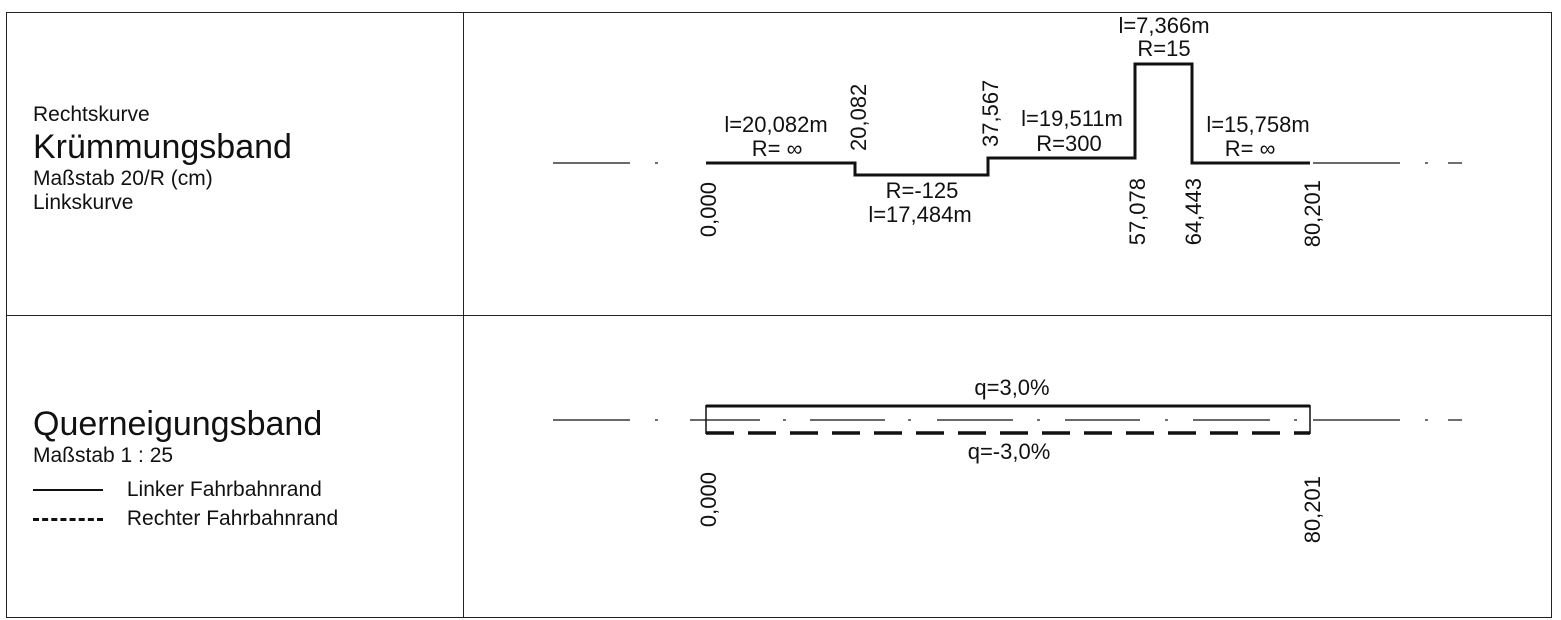 Image resolution: width=1561 pixels, height=620 pixels. Describe the element at coordinates (1250, 148) in the screenshot. I see `segment-5-radius: R= ∞` at that location.